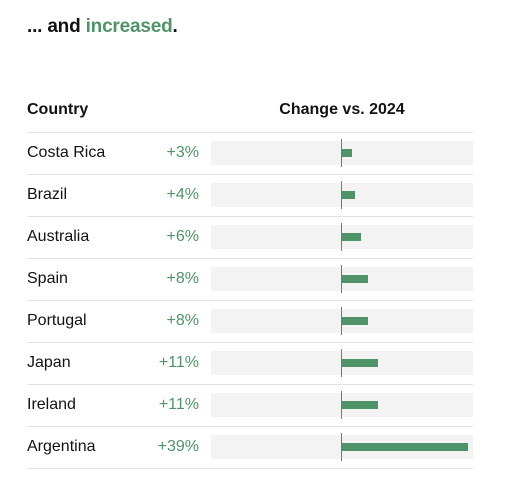  What do you see at coordinates (61, 446) in the screenshot?
I see `country-name: Argentina` at bounding box center [61, 446].